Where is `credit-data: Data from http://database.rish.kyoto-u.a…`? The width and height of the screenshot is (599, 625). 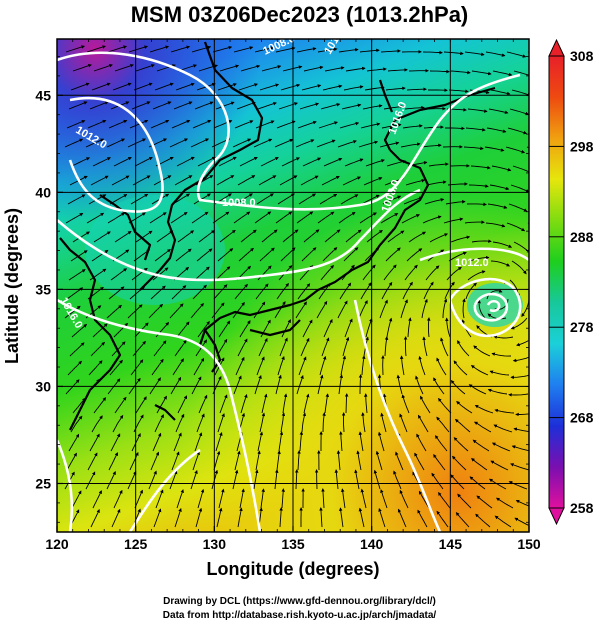
credit-data: Data from http://database.rish.kyoto-u.a… is located at coordinates (299, 615).